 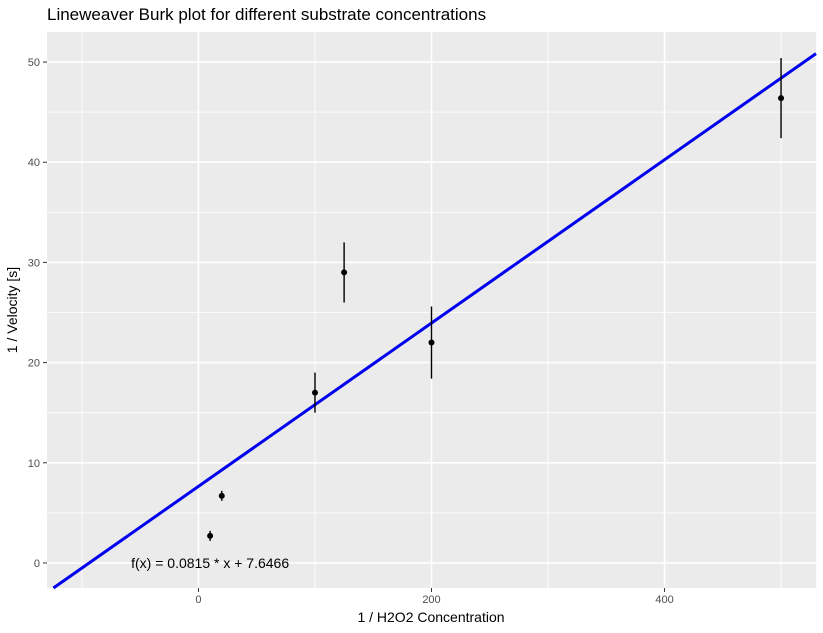 What do you see at coordinates (34, 263) in the screenshot?
I see `y-tick-label: 30` at bounding box center [34, 263].